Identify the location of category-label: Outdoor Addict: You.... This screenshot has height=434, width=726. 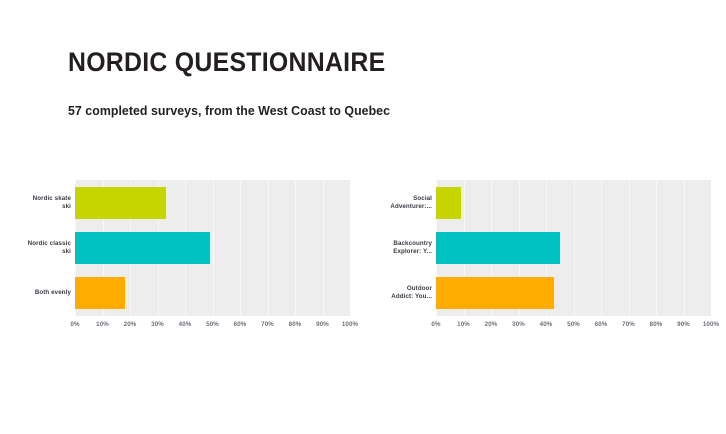
(411, 293).